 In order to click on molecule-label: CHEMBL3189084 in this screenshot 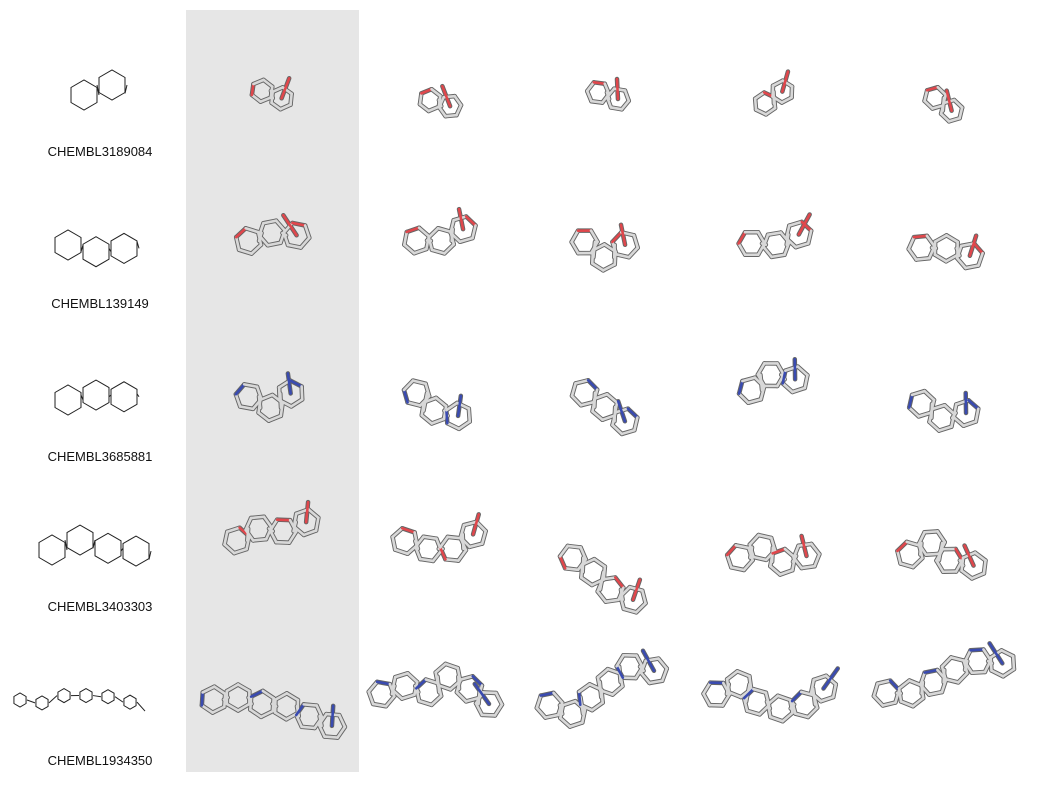, I will do `click(100, 151)`.